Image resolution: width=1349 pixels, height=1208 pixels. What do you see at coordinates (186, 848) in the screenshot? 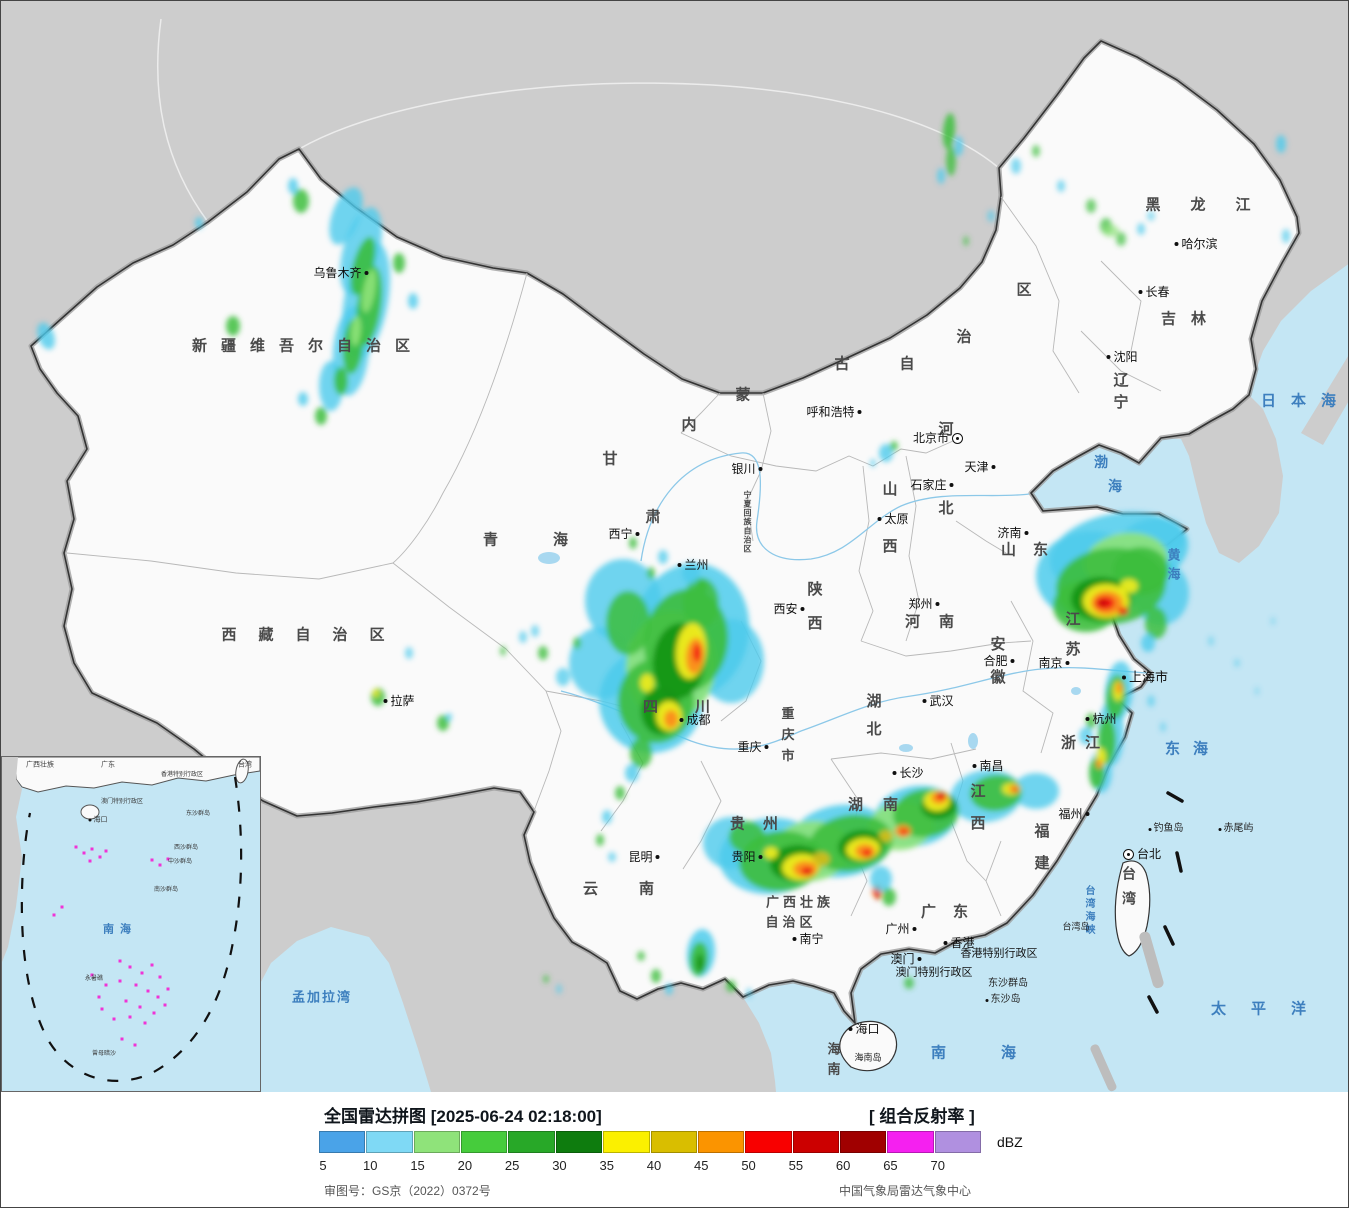
I see `inset-label: 西沙群岛` at bounding box center [186, 848].